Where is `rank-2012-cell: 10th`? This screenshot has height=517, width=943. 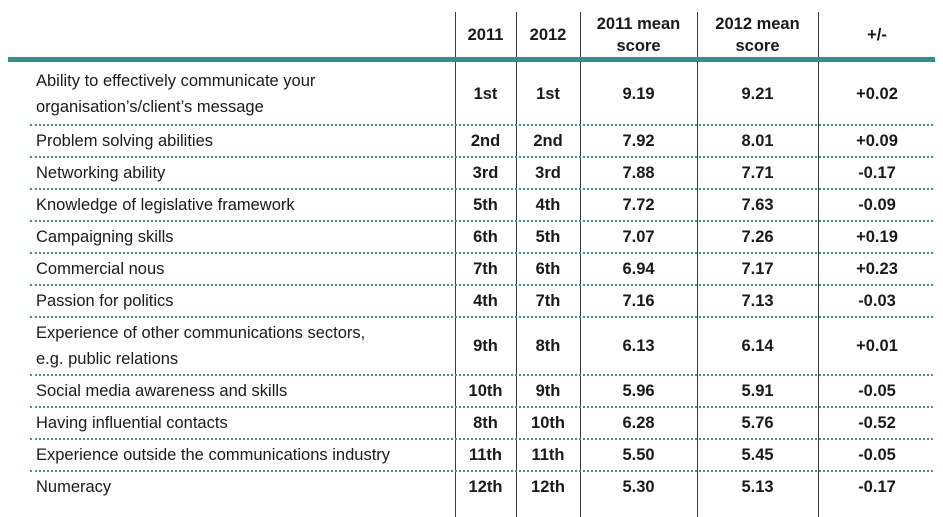 rank-2012-cell: 10th is located at coordinates (548, 423).